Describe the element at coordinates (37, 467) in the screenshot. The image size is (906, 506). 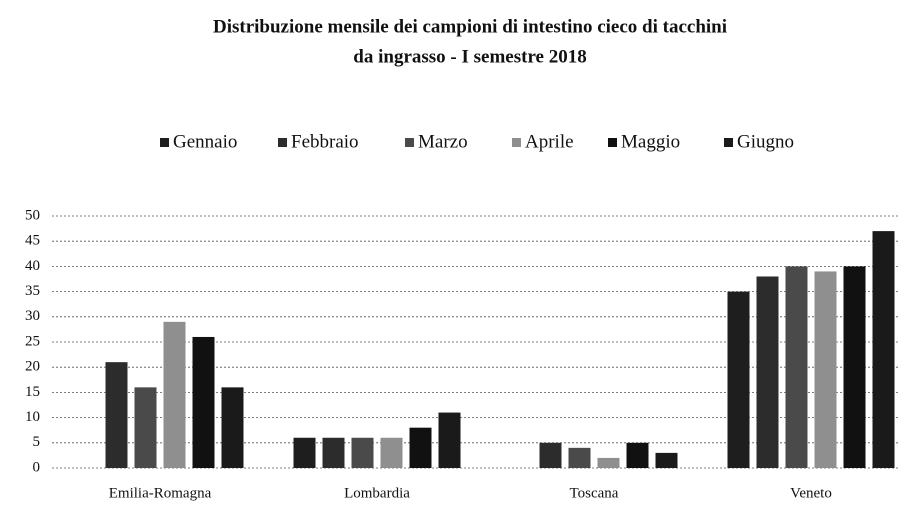
I see `y-tick-label: 0` at that location.